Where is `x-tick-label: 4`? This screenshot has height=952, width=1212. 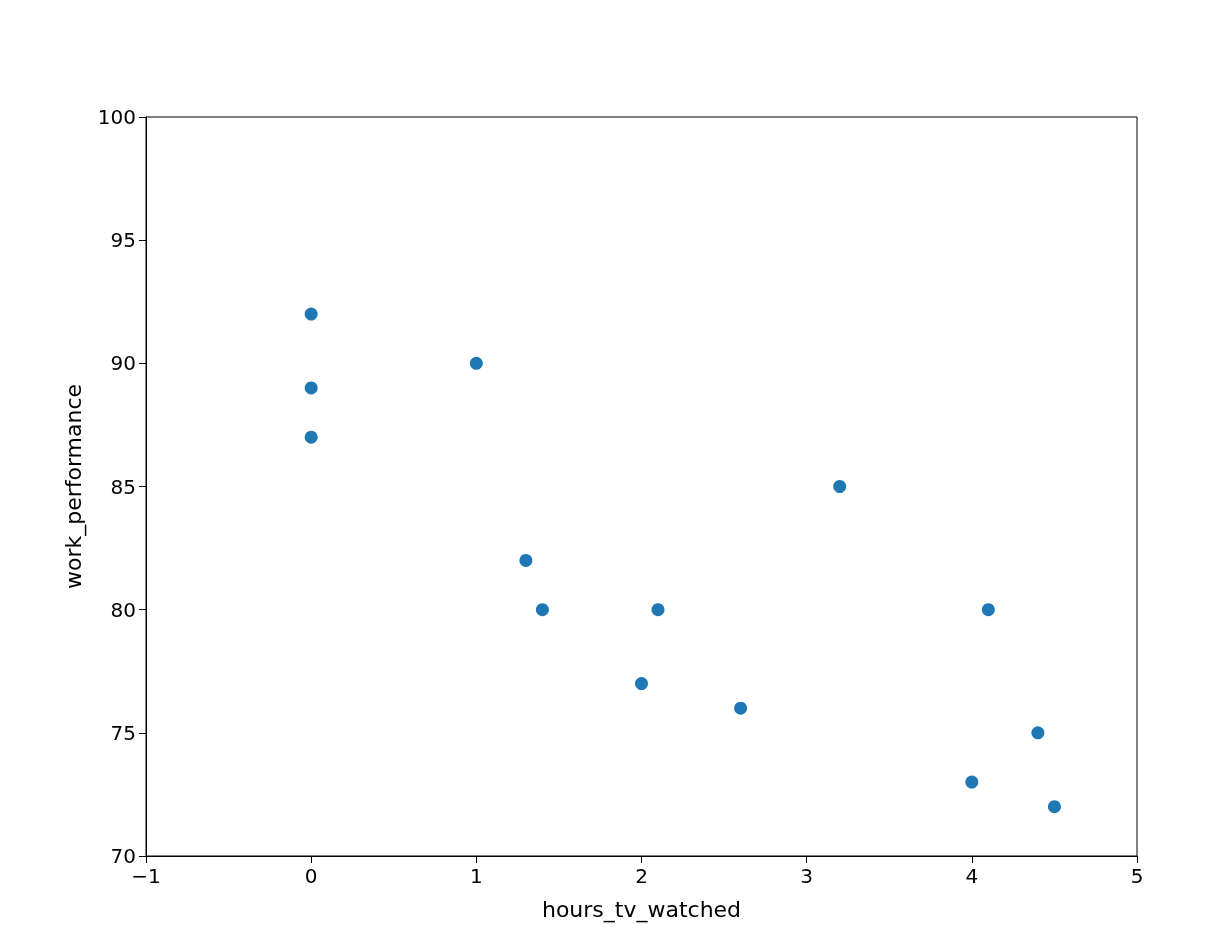
x-tick-label: 4 is located at coordinates (972, 876).